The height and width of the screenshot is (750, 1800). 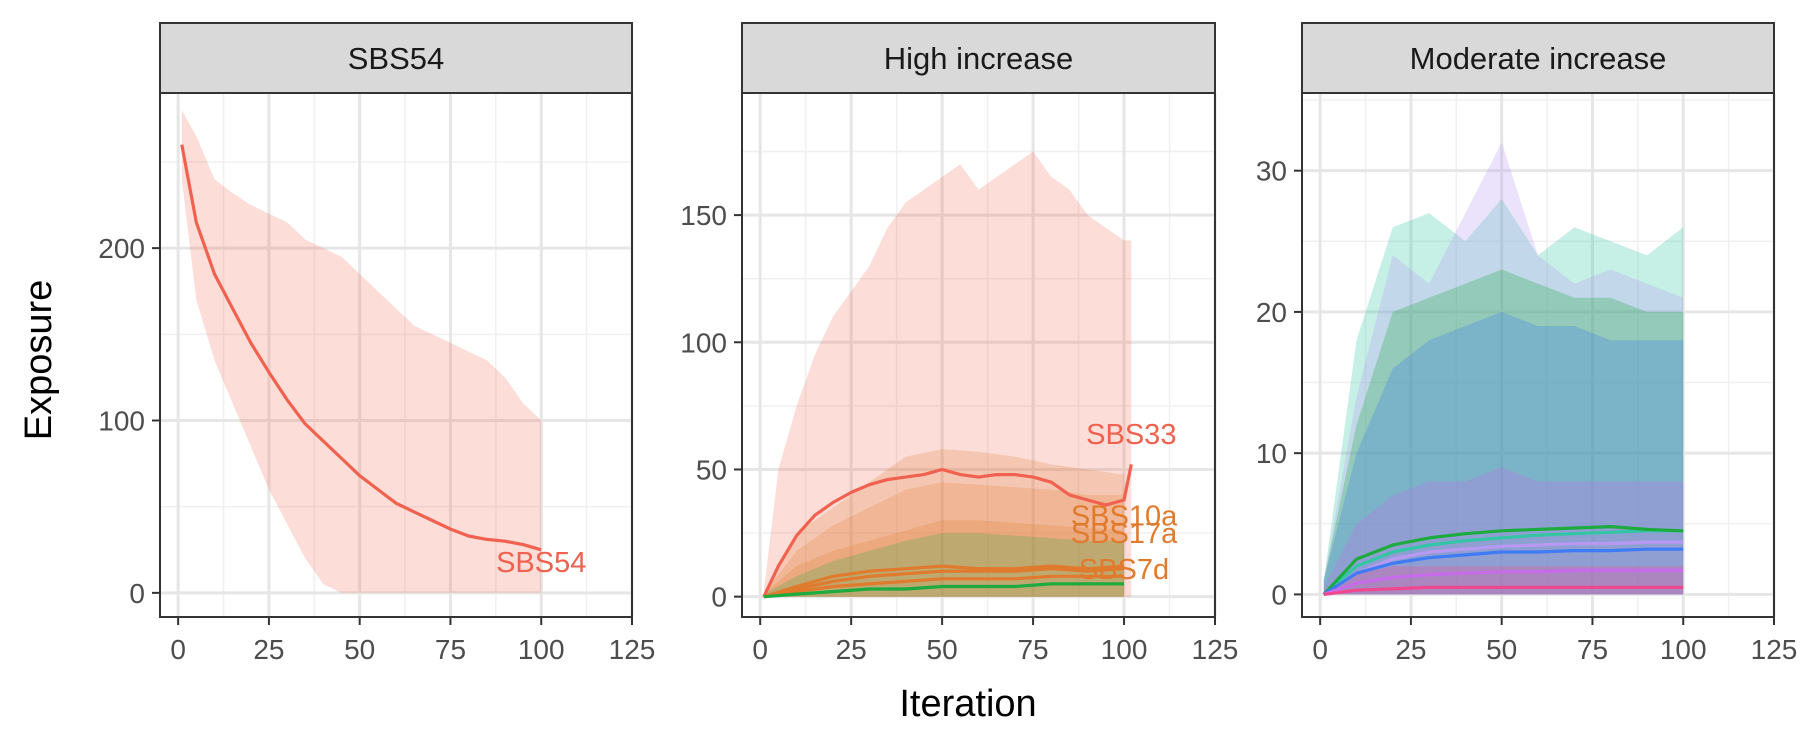 What do you see at coordinates (541, 563) in the screenshot?
I see `series-label: SBS54` at bounding box center [541, 563].